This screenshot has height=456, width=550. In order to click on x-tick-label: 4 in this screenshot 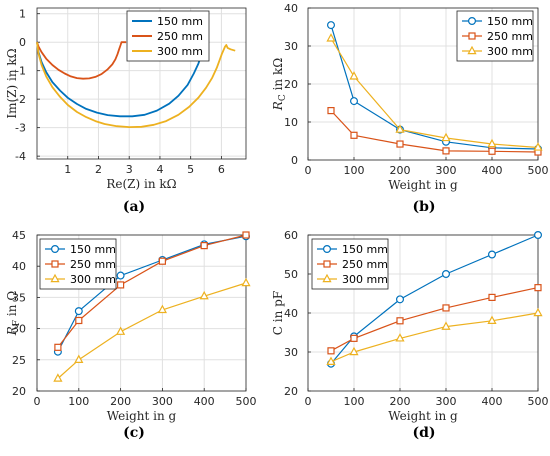, I will do `click(159, 169)`.